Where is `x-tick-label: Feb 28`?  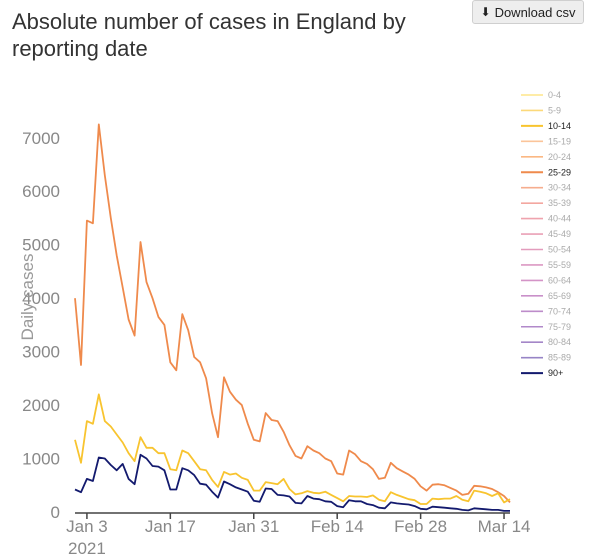
x-tick-label: Feb 28 is located at coordinates (420, 526).